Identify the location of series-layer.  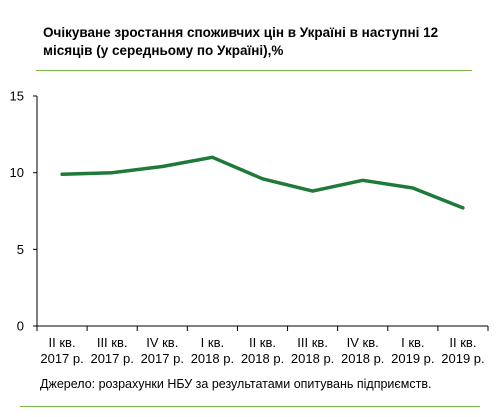
(262, 182).